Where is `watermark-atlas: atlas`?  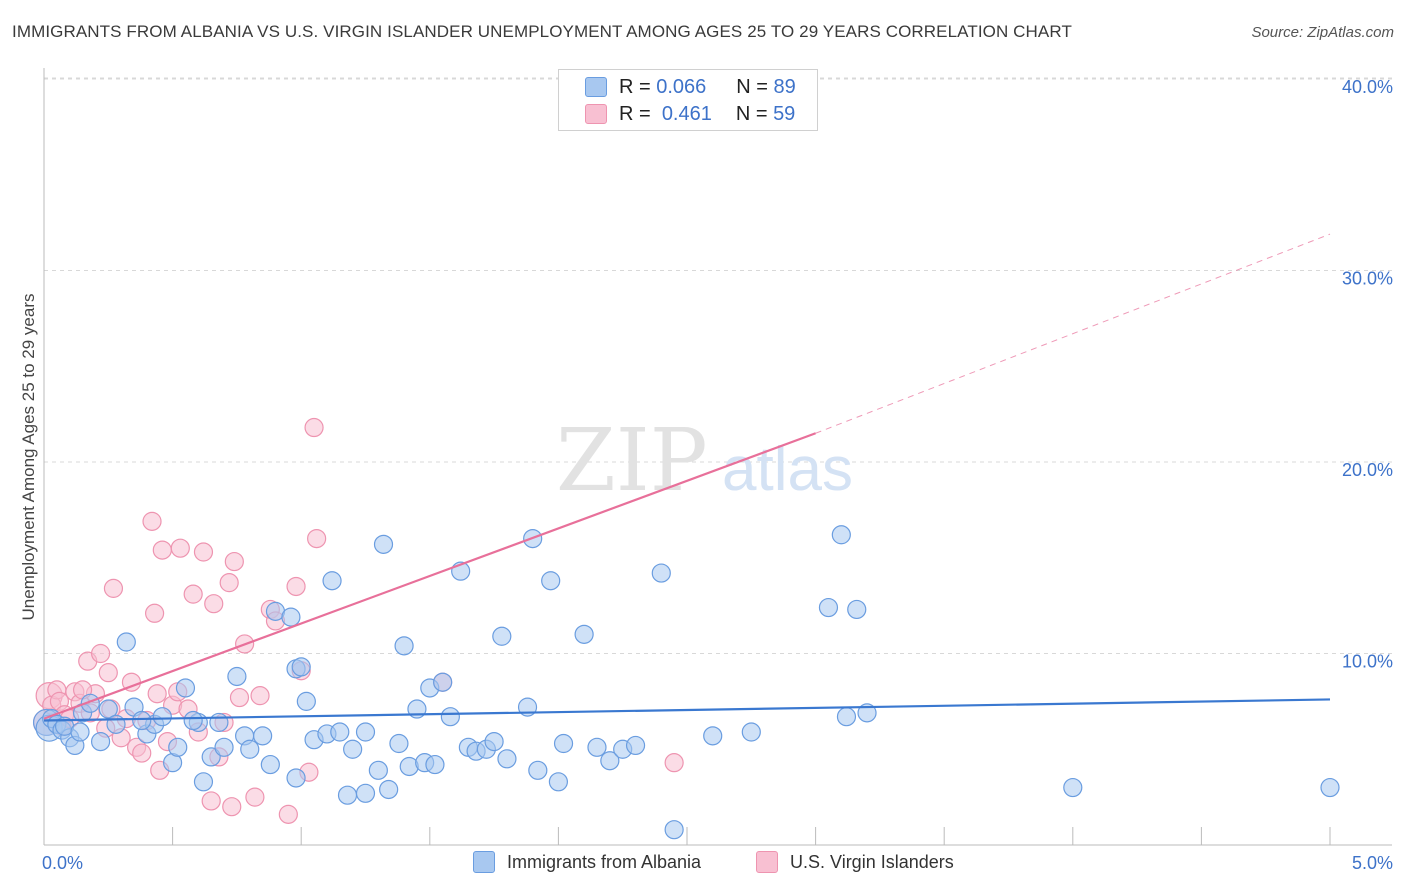 watermark-atlas: atlas is located at coordinates (787, 469).